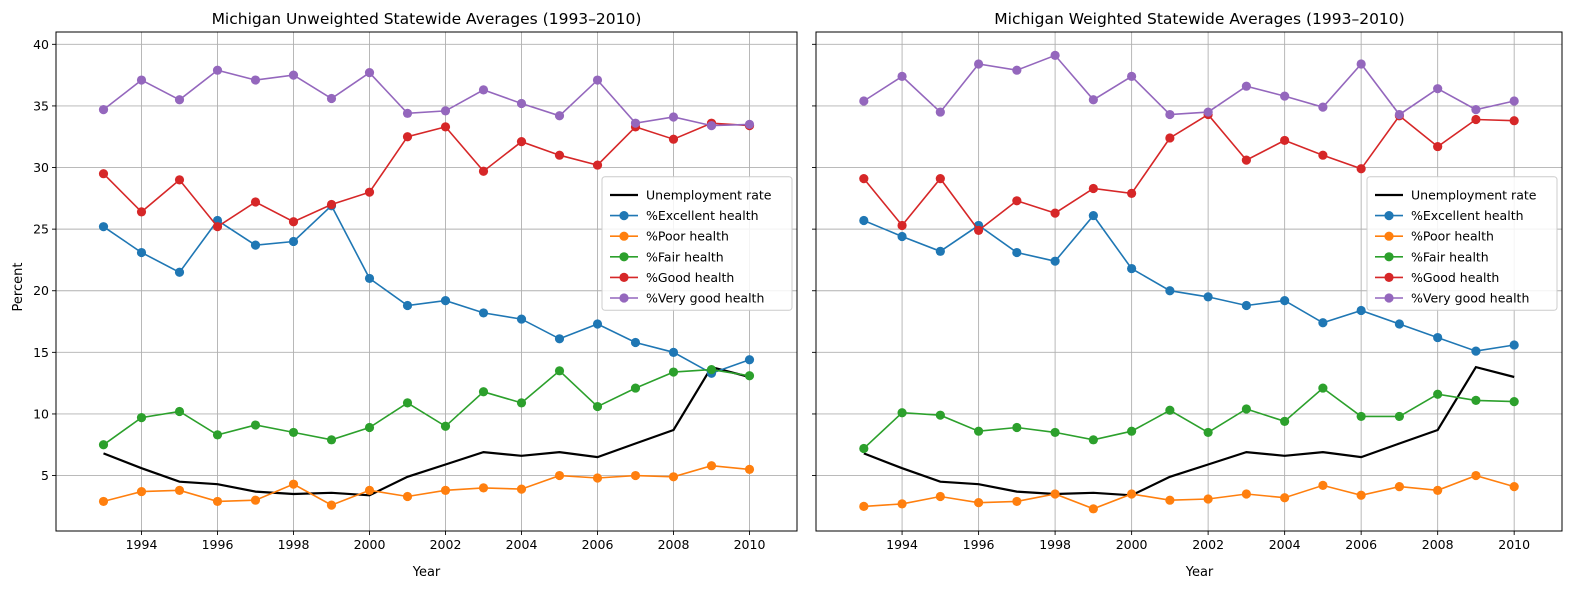  What do you see at coordinates (687, 236) in the screenshot?
I see `legend-label: %Poor health` at bounding box center [687, 236].